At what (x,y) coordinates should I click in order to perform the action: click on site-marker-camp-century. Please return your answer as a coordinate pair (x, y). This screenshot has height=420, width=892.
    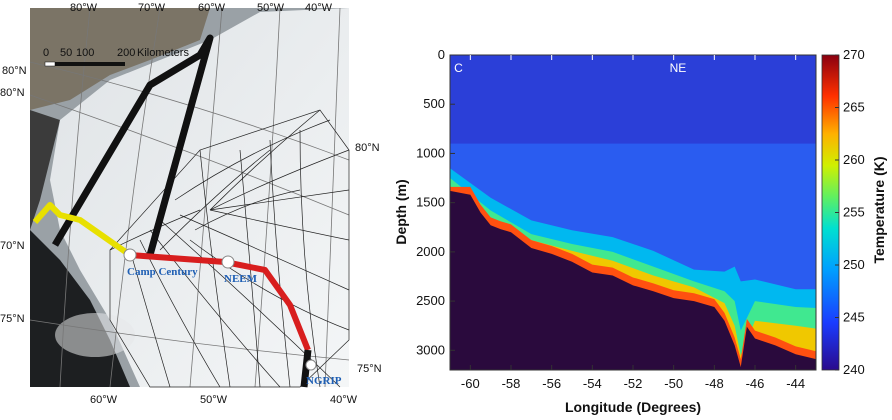
    Looking at the image, I should click on (130, 255).